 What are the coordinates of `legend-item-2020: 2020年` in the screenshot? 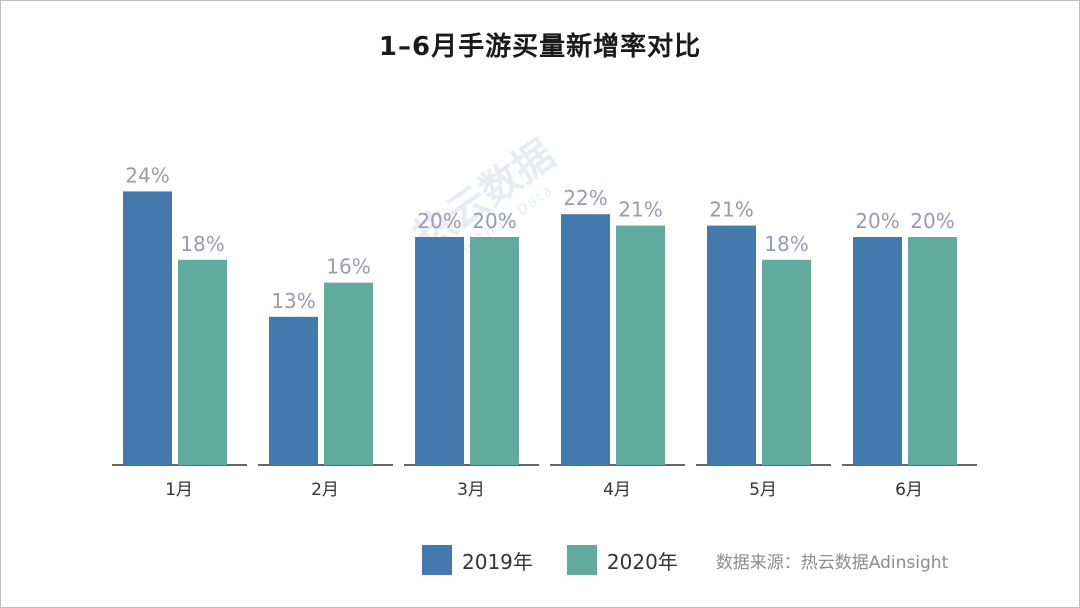 It's located at (622, 560).